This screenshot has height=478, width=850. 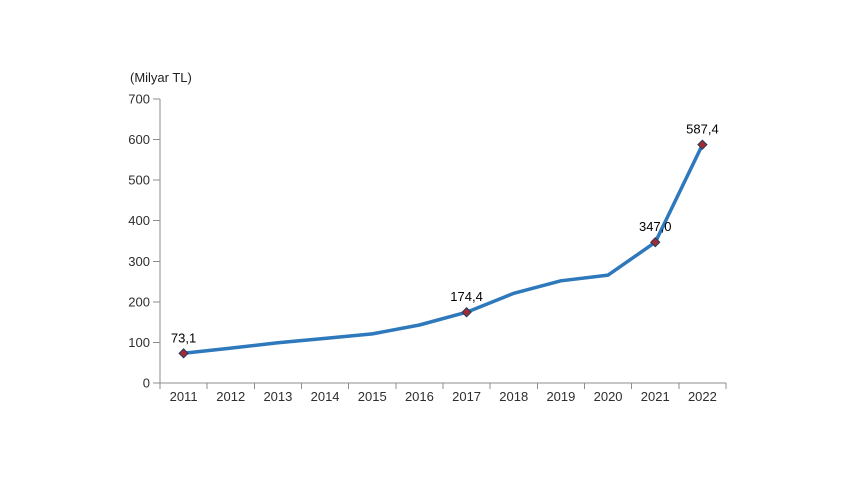 What do you see at coordinates (655, 226) in the screenshot?
I see `data-point-label: 347,0` at bounding box center [655, 226].